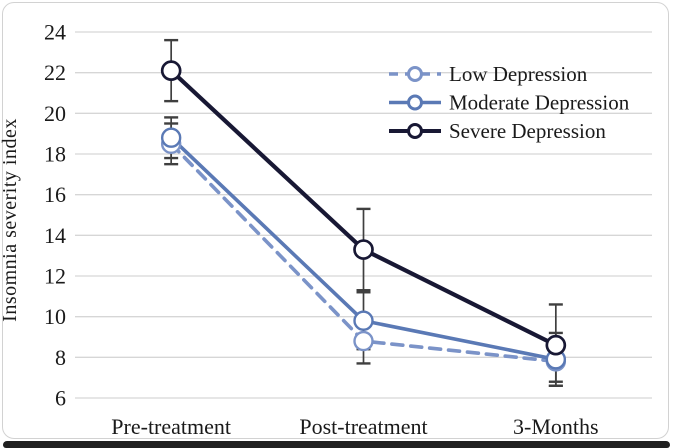 Image resolution: width=673 pixels, height=448 pixels. What do you see at coordinates (336, 444) in the screenshot?
I see `page-edge-shadow` at bounding box center [336, 444].